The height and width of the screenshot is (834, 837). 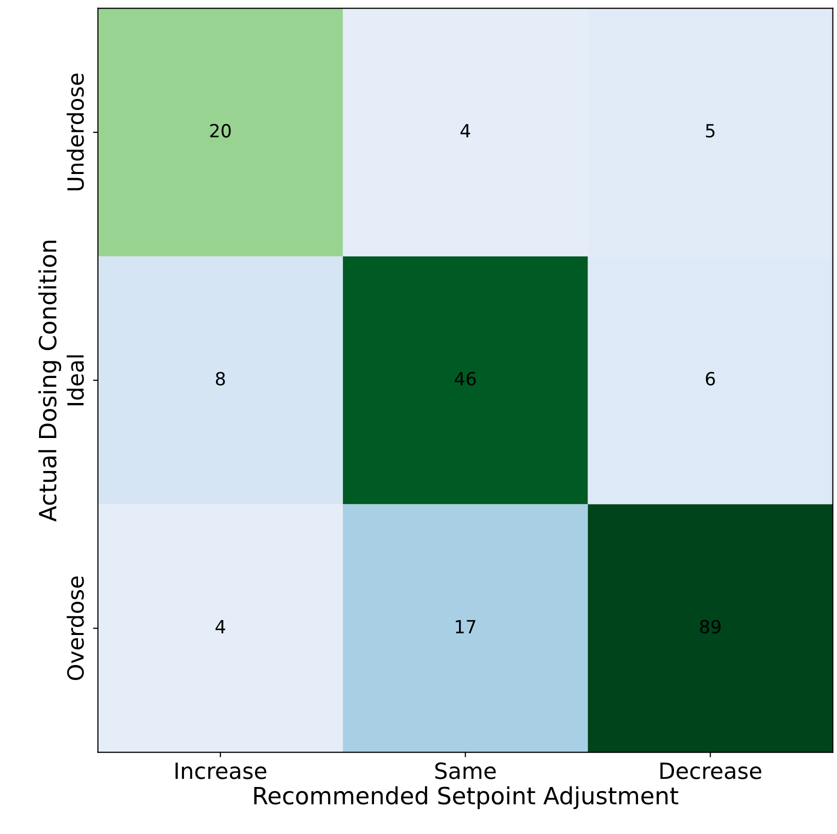 I want to click on data-label: 8, so click(x=220, y=379).